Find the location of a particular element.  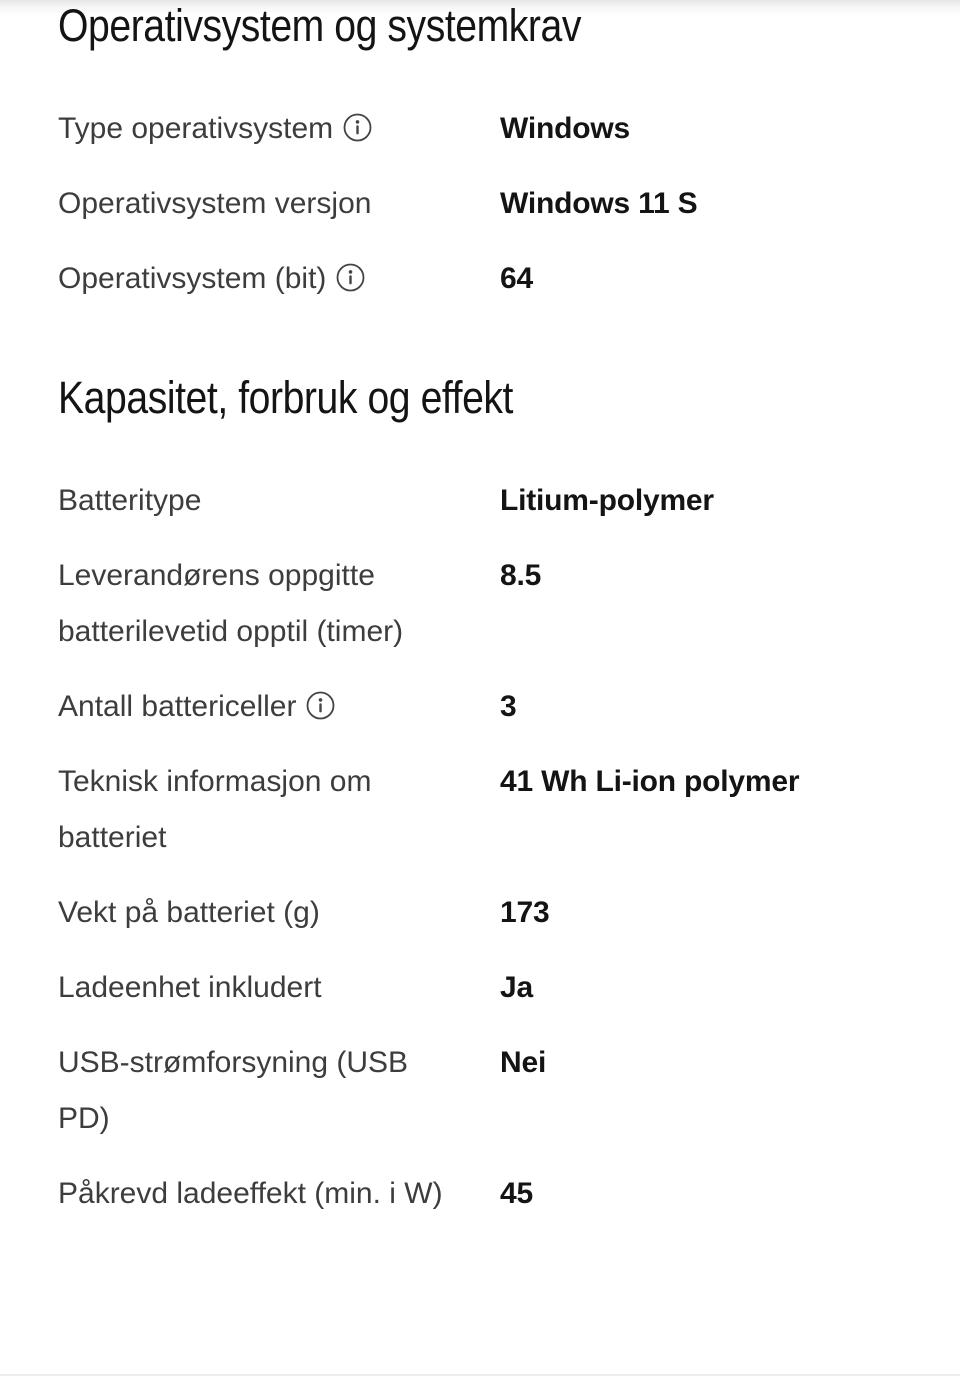

spec-value: 173 is located at coordinates (525, 912).